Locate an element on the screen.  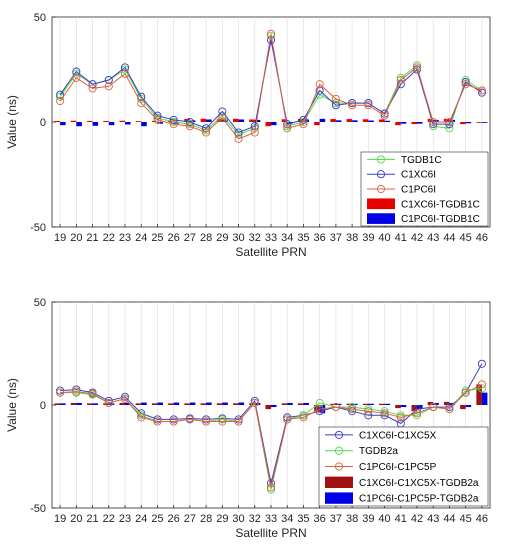
x-tick-label: 39 is located at coordinates (368, 238).